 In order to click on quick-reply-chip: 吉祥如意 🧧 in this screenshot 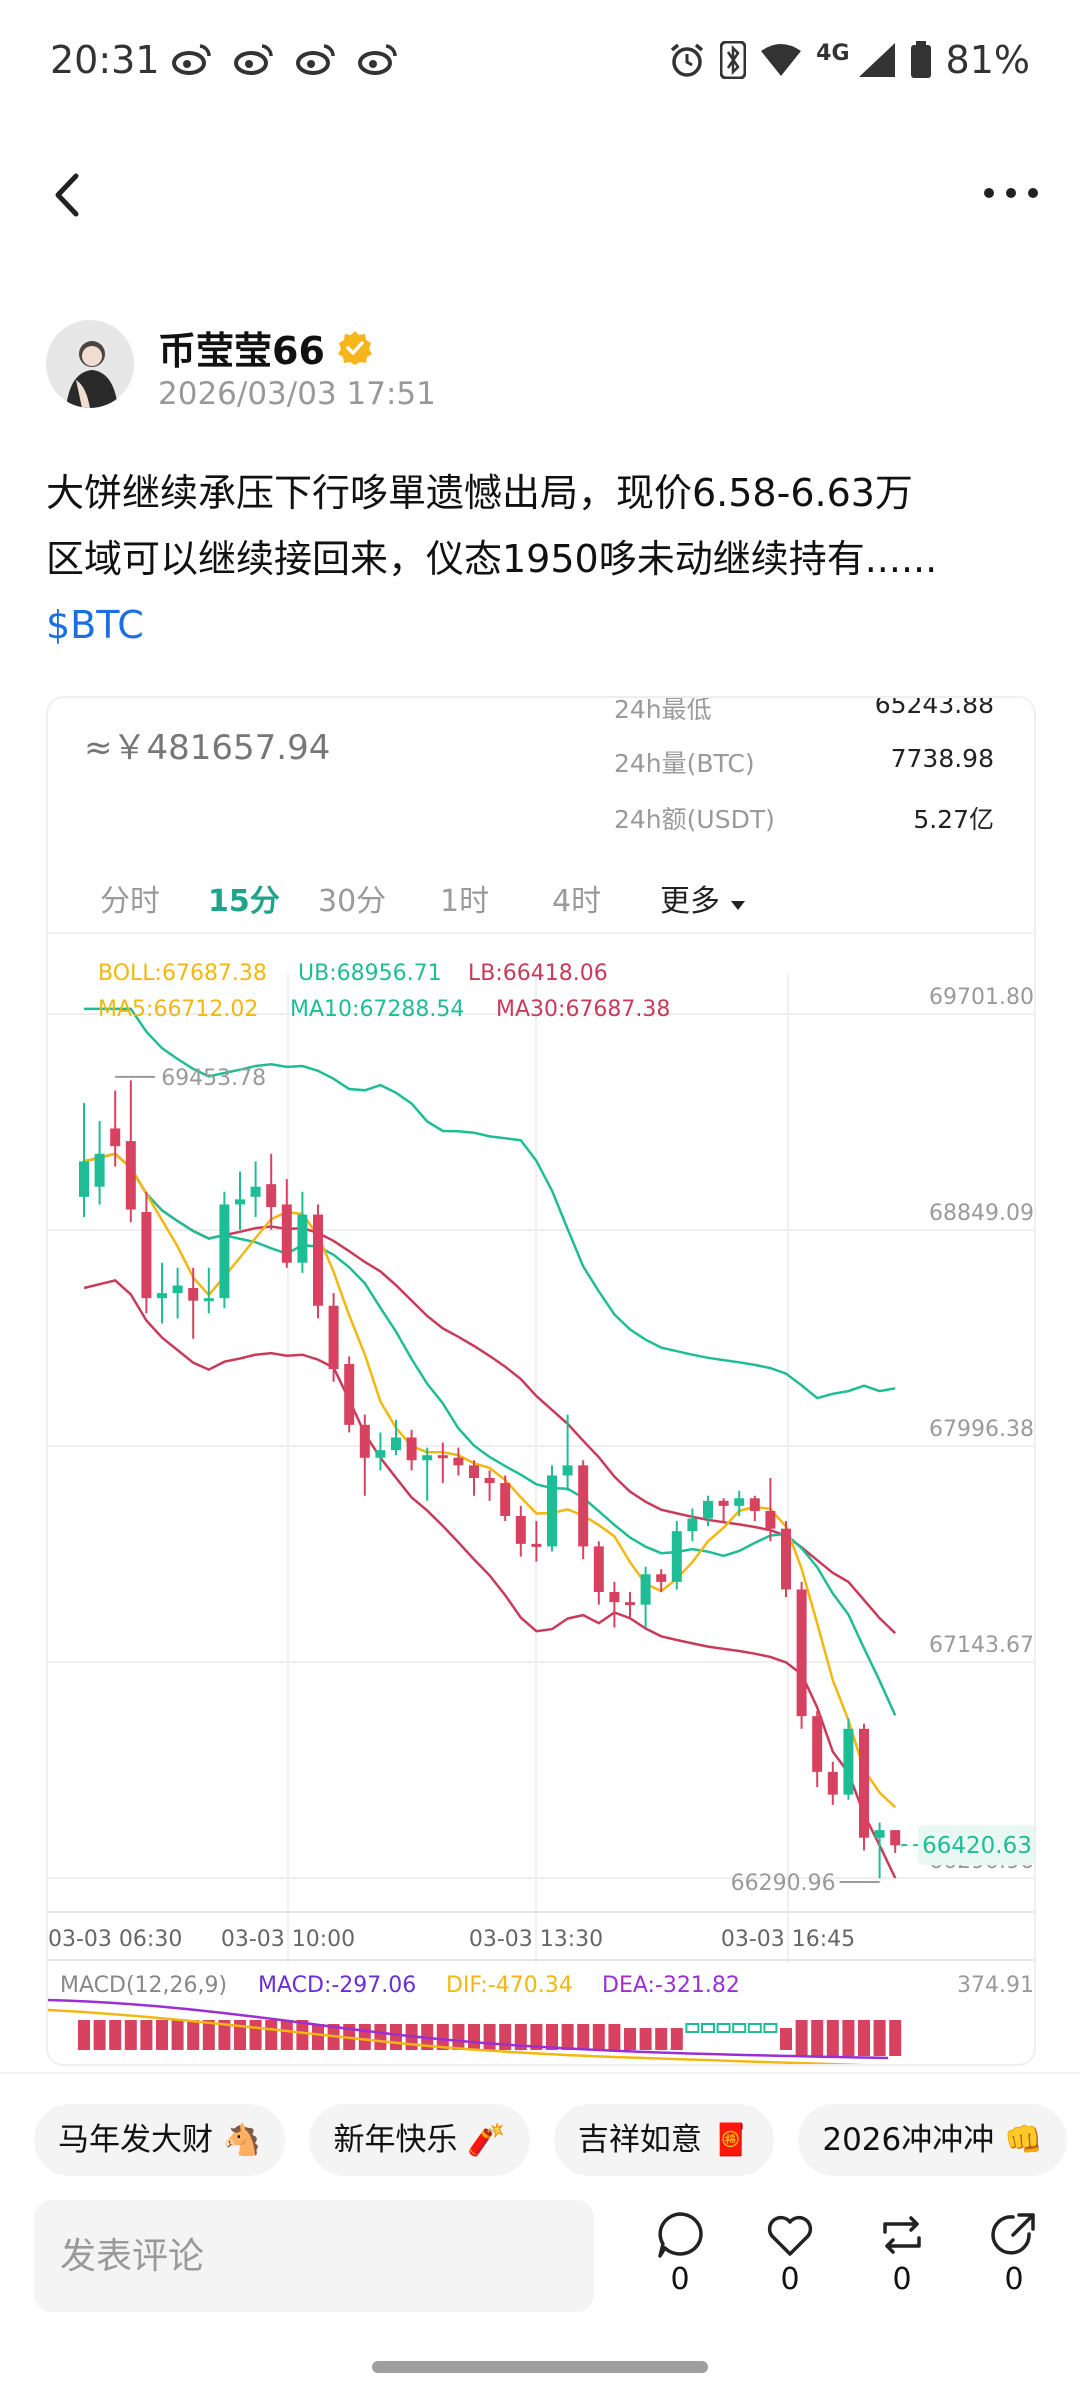, I will do `click(664, 2140)`.